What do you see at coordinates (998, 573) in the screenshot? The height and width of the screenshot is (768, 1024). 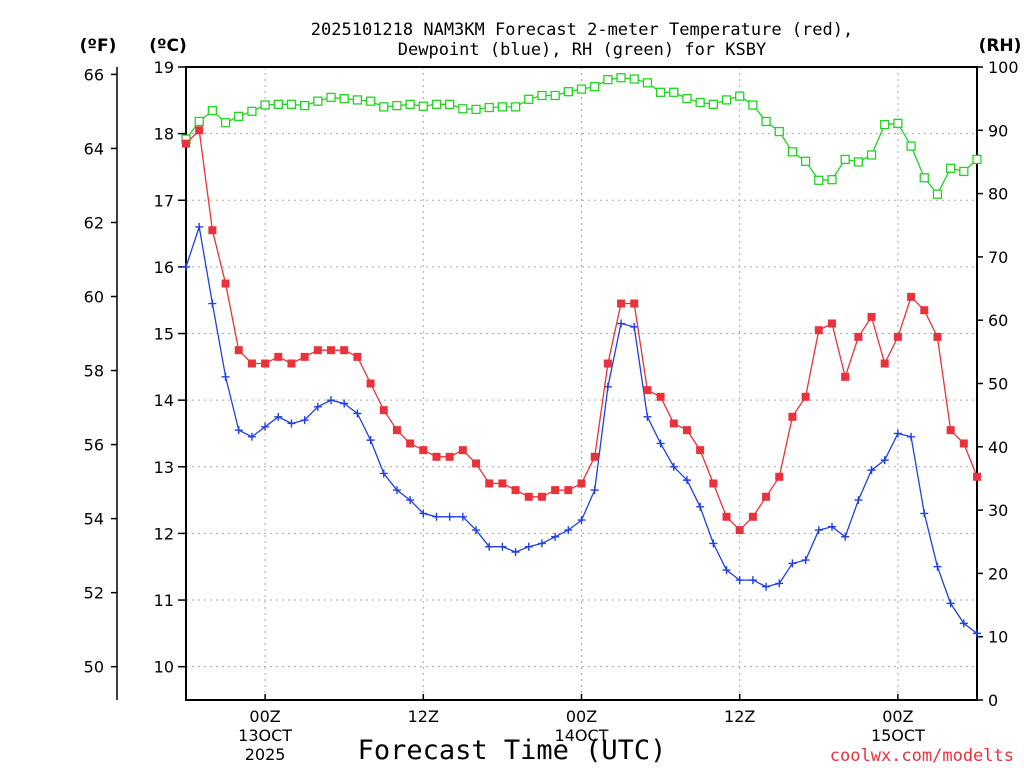 I see `rh-tick-label: 20` at bounding box center [998, 573].